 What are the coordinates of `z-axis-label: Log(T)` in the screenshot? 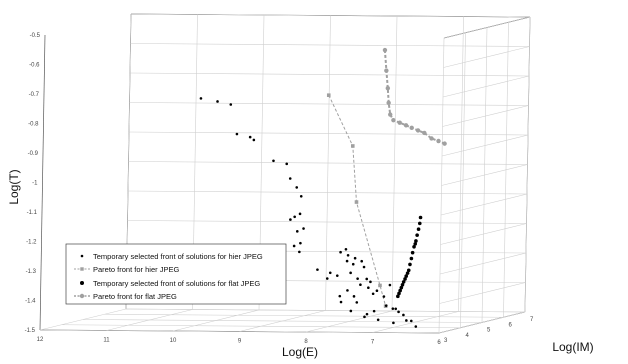 It's located at (14, 186).